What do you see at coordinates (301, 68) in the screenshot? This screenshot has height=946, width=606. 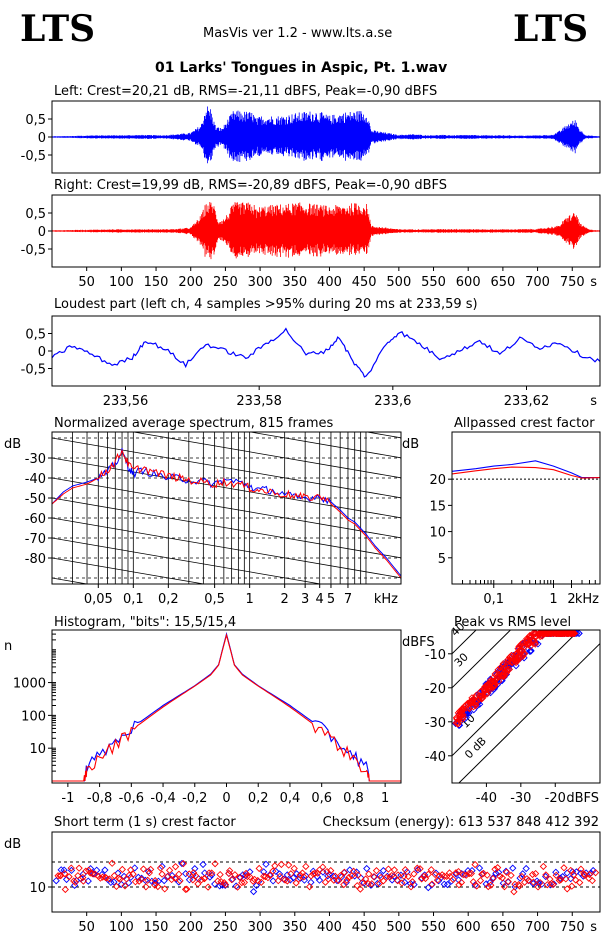 I see `file-title: 01 Larks' Tongues in Aspic, Pt. 1.wav` at bounding box center [301, 68].